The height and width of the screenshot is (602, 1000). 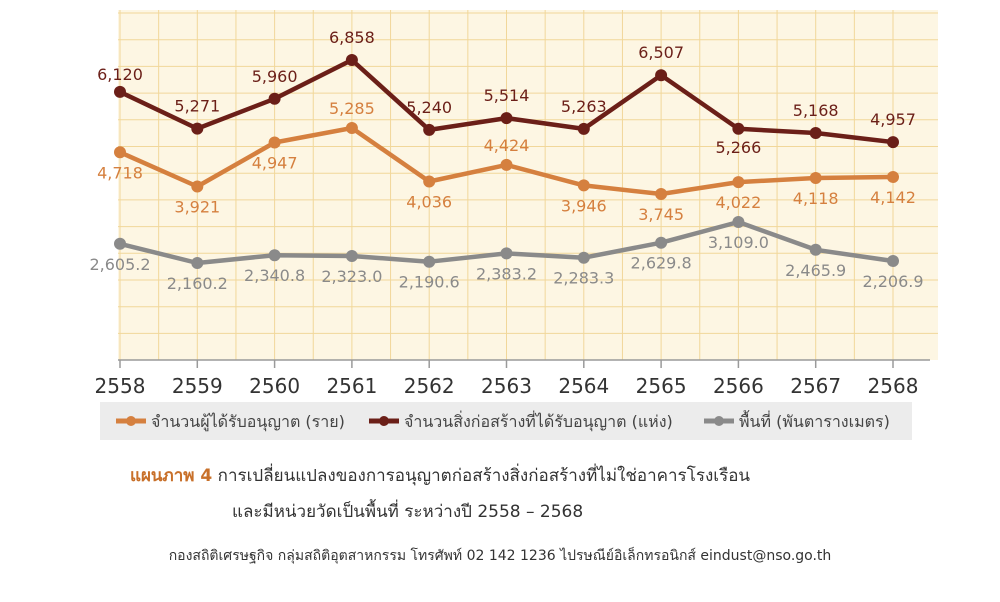 What do you see at coordinates (814, 420) in the screenshot?
I see `legend-label-area: พื้นที่ (พันตารางเมตร)` at bounding box center [814, 420].